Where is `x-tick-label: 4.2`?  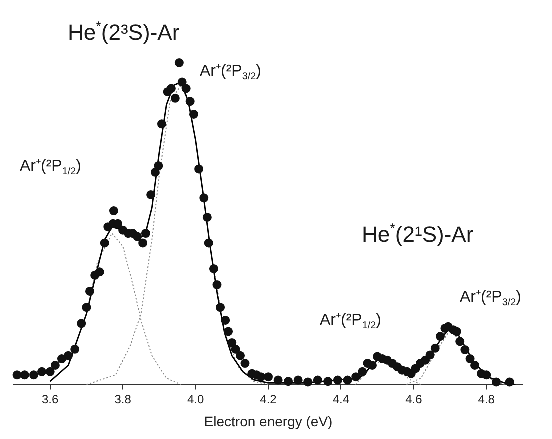 x-tick-label: 4.2 is located at coordinates (269, 399).